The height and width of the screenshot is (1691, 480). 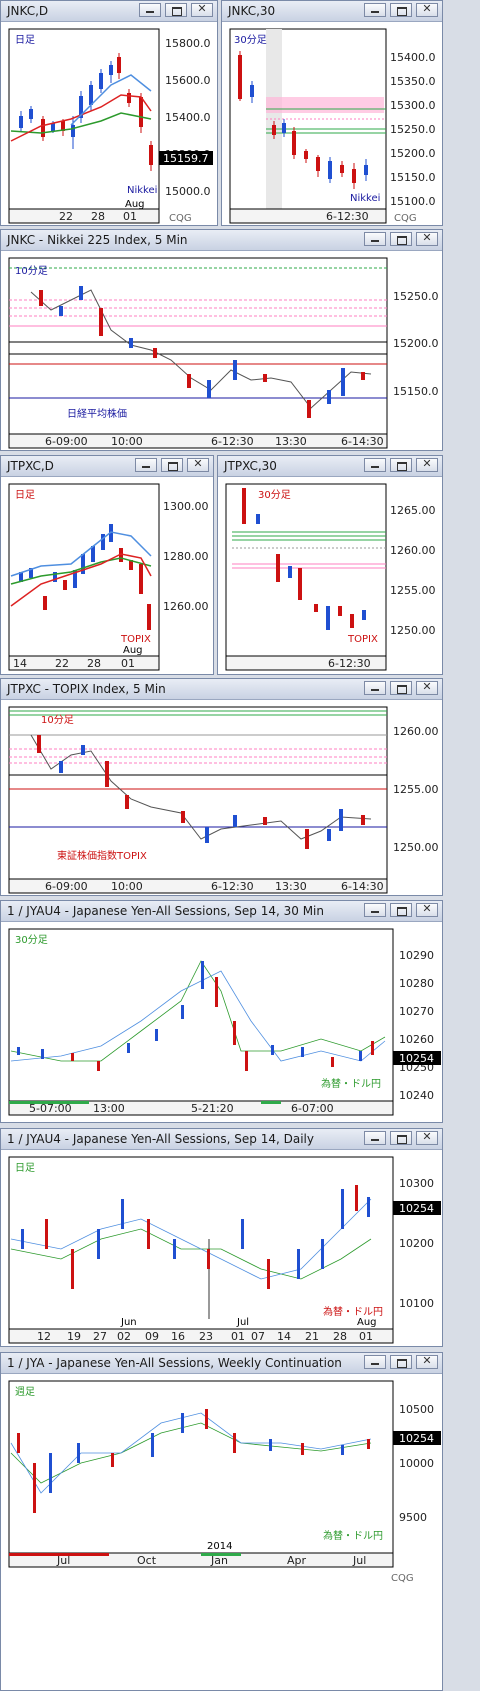 What do you see at coordinates (25, 1168) in the screenshot?
I see `period-label: 日足` at bounding box center [25, 1168].